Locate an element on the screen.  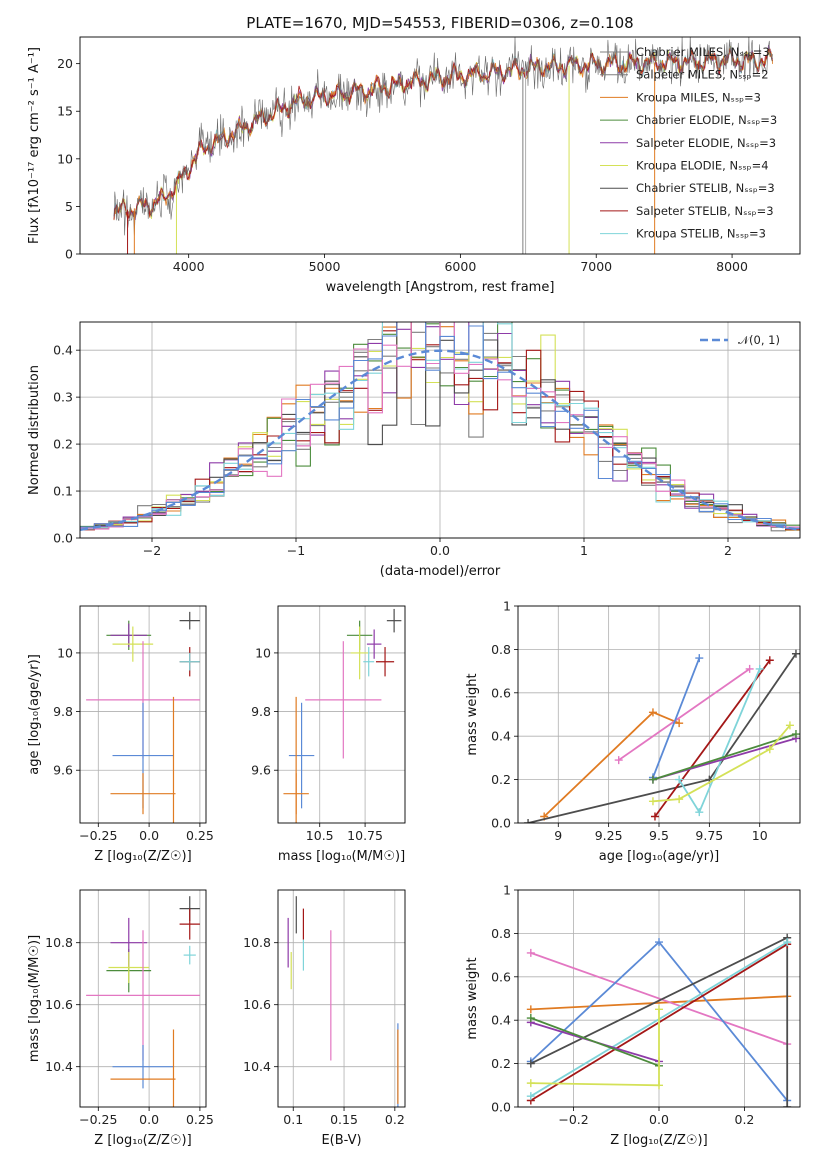
x-axis-label: mass [log₁₀(M/M☉)] is located at coordinates (341, 856).